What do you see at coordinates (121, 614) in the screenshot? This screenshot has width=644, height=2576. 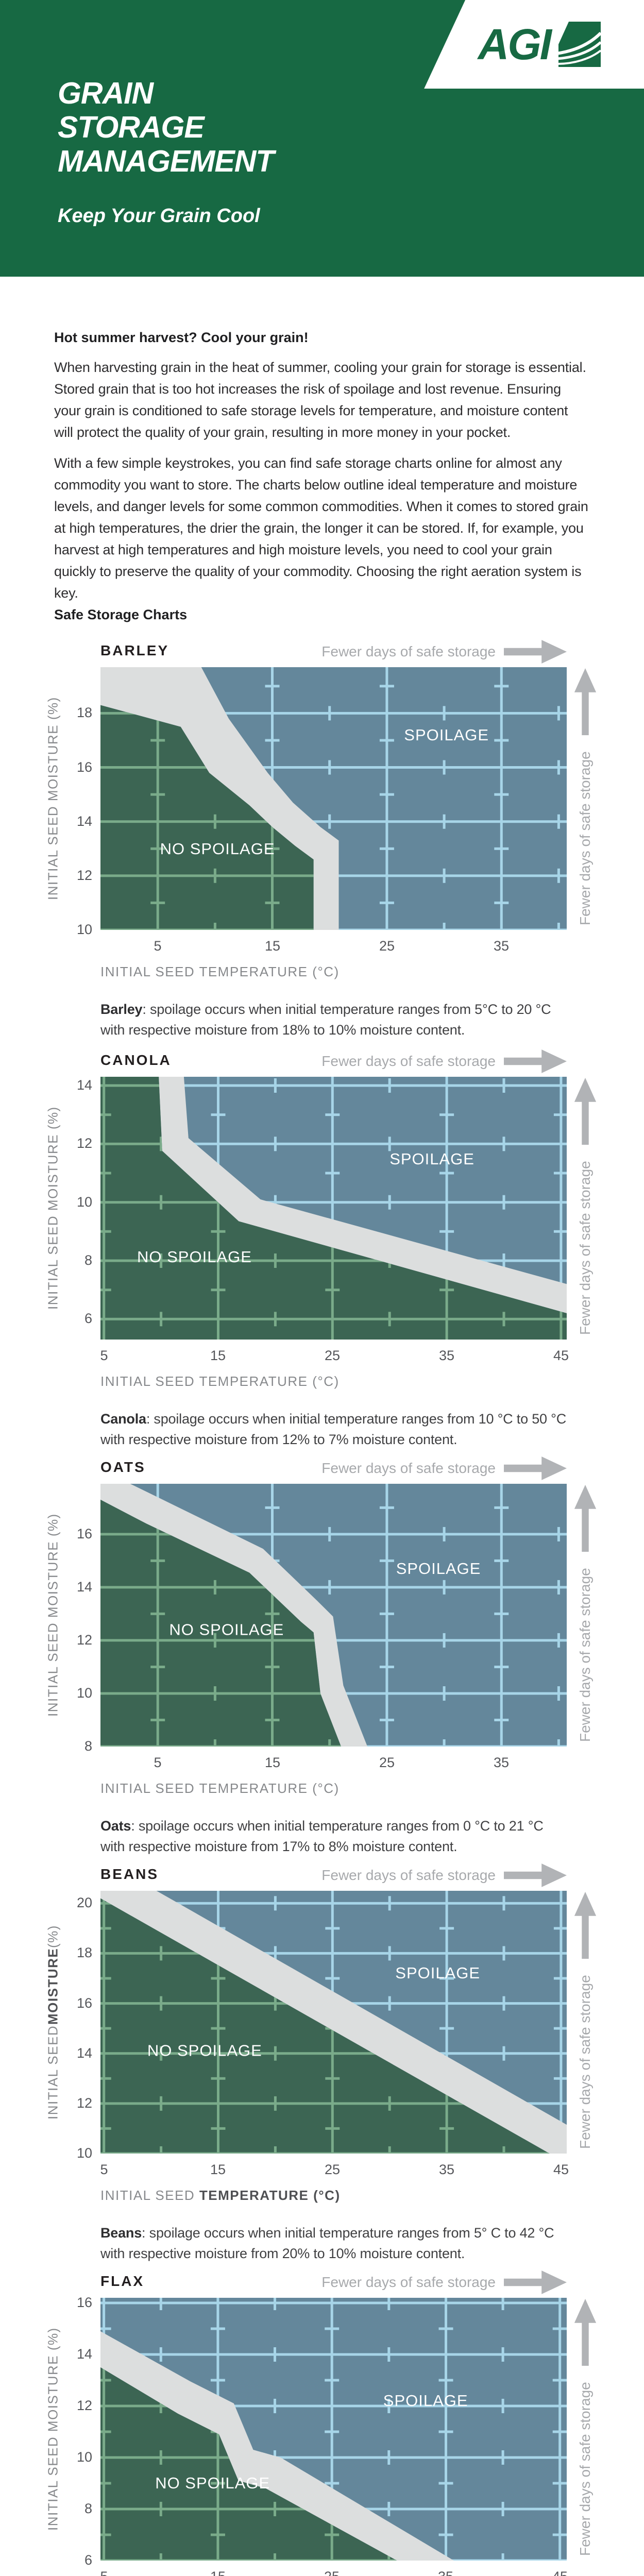 I see `charts-section-heading: Safe Storage Charts` at bounding box center [121, 614].